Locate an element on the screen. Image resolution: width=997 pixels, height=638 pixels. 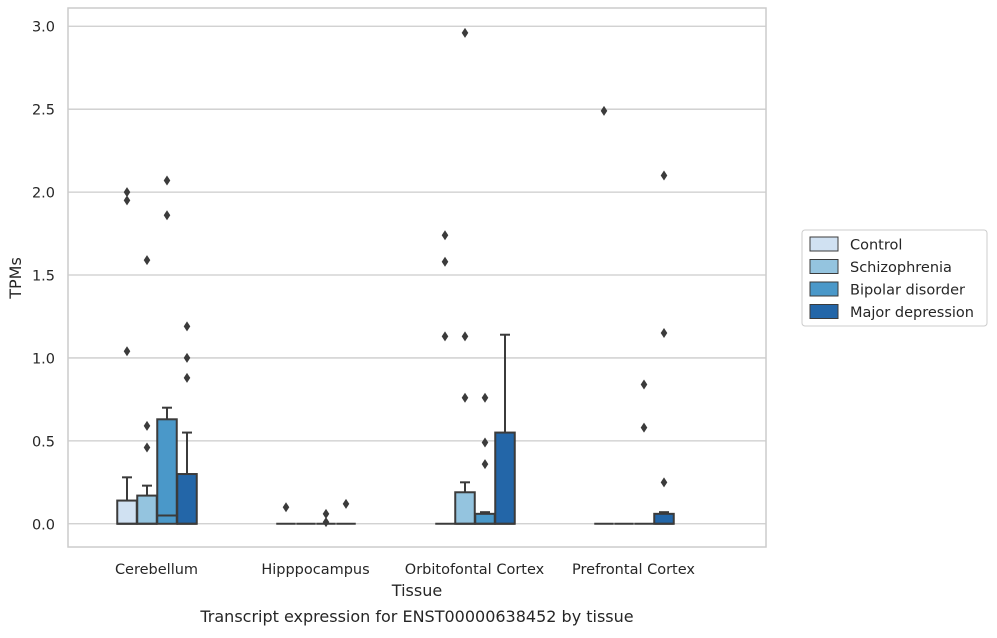
x-tick-label: Orbitofontal Cortex is located at coordinates (475, 570).